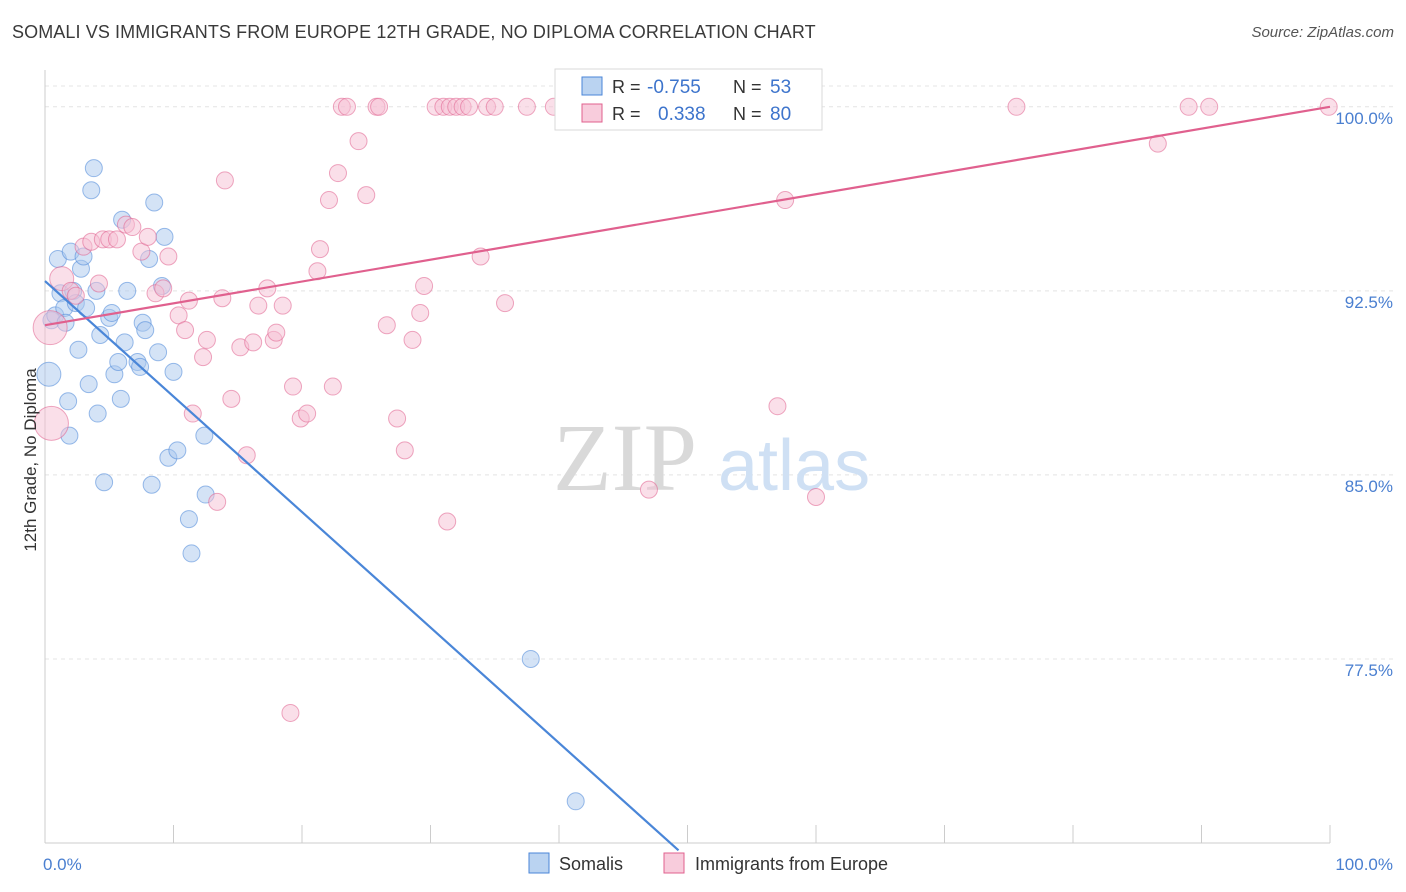  Describe the element at coordinates (1322, 32) in the screenshot. I see `chart-source: Source: ZipAtlas.com` at that location.